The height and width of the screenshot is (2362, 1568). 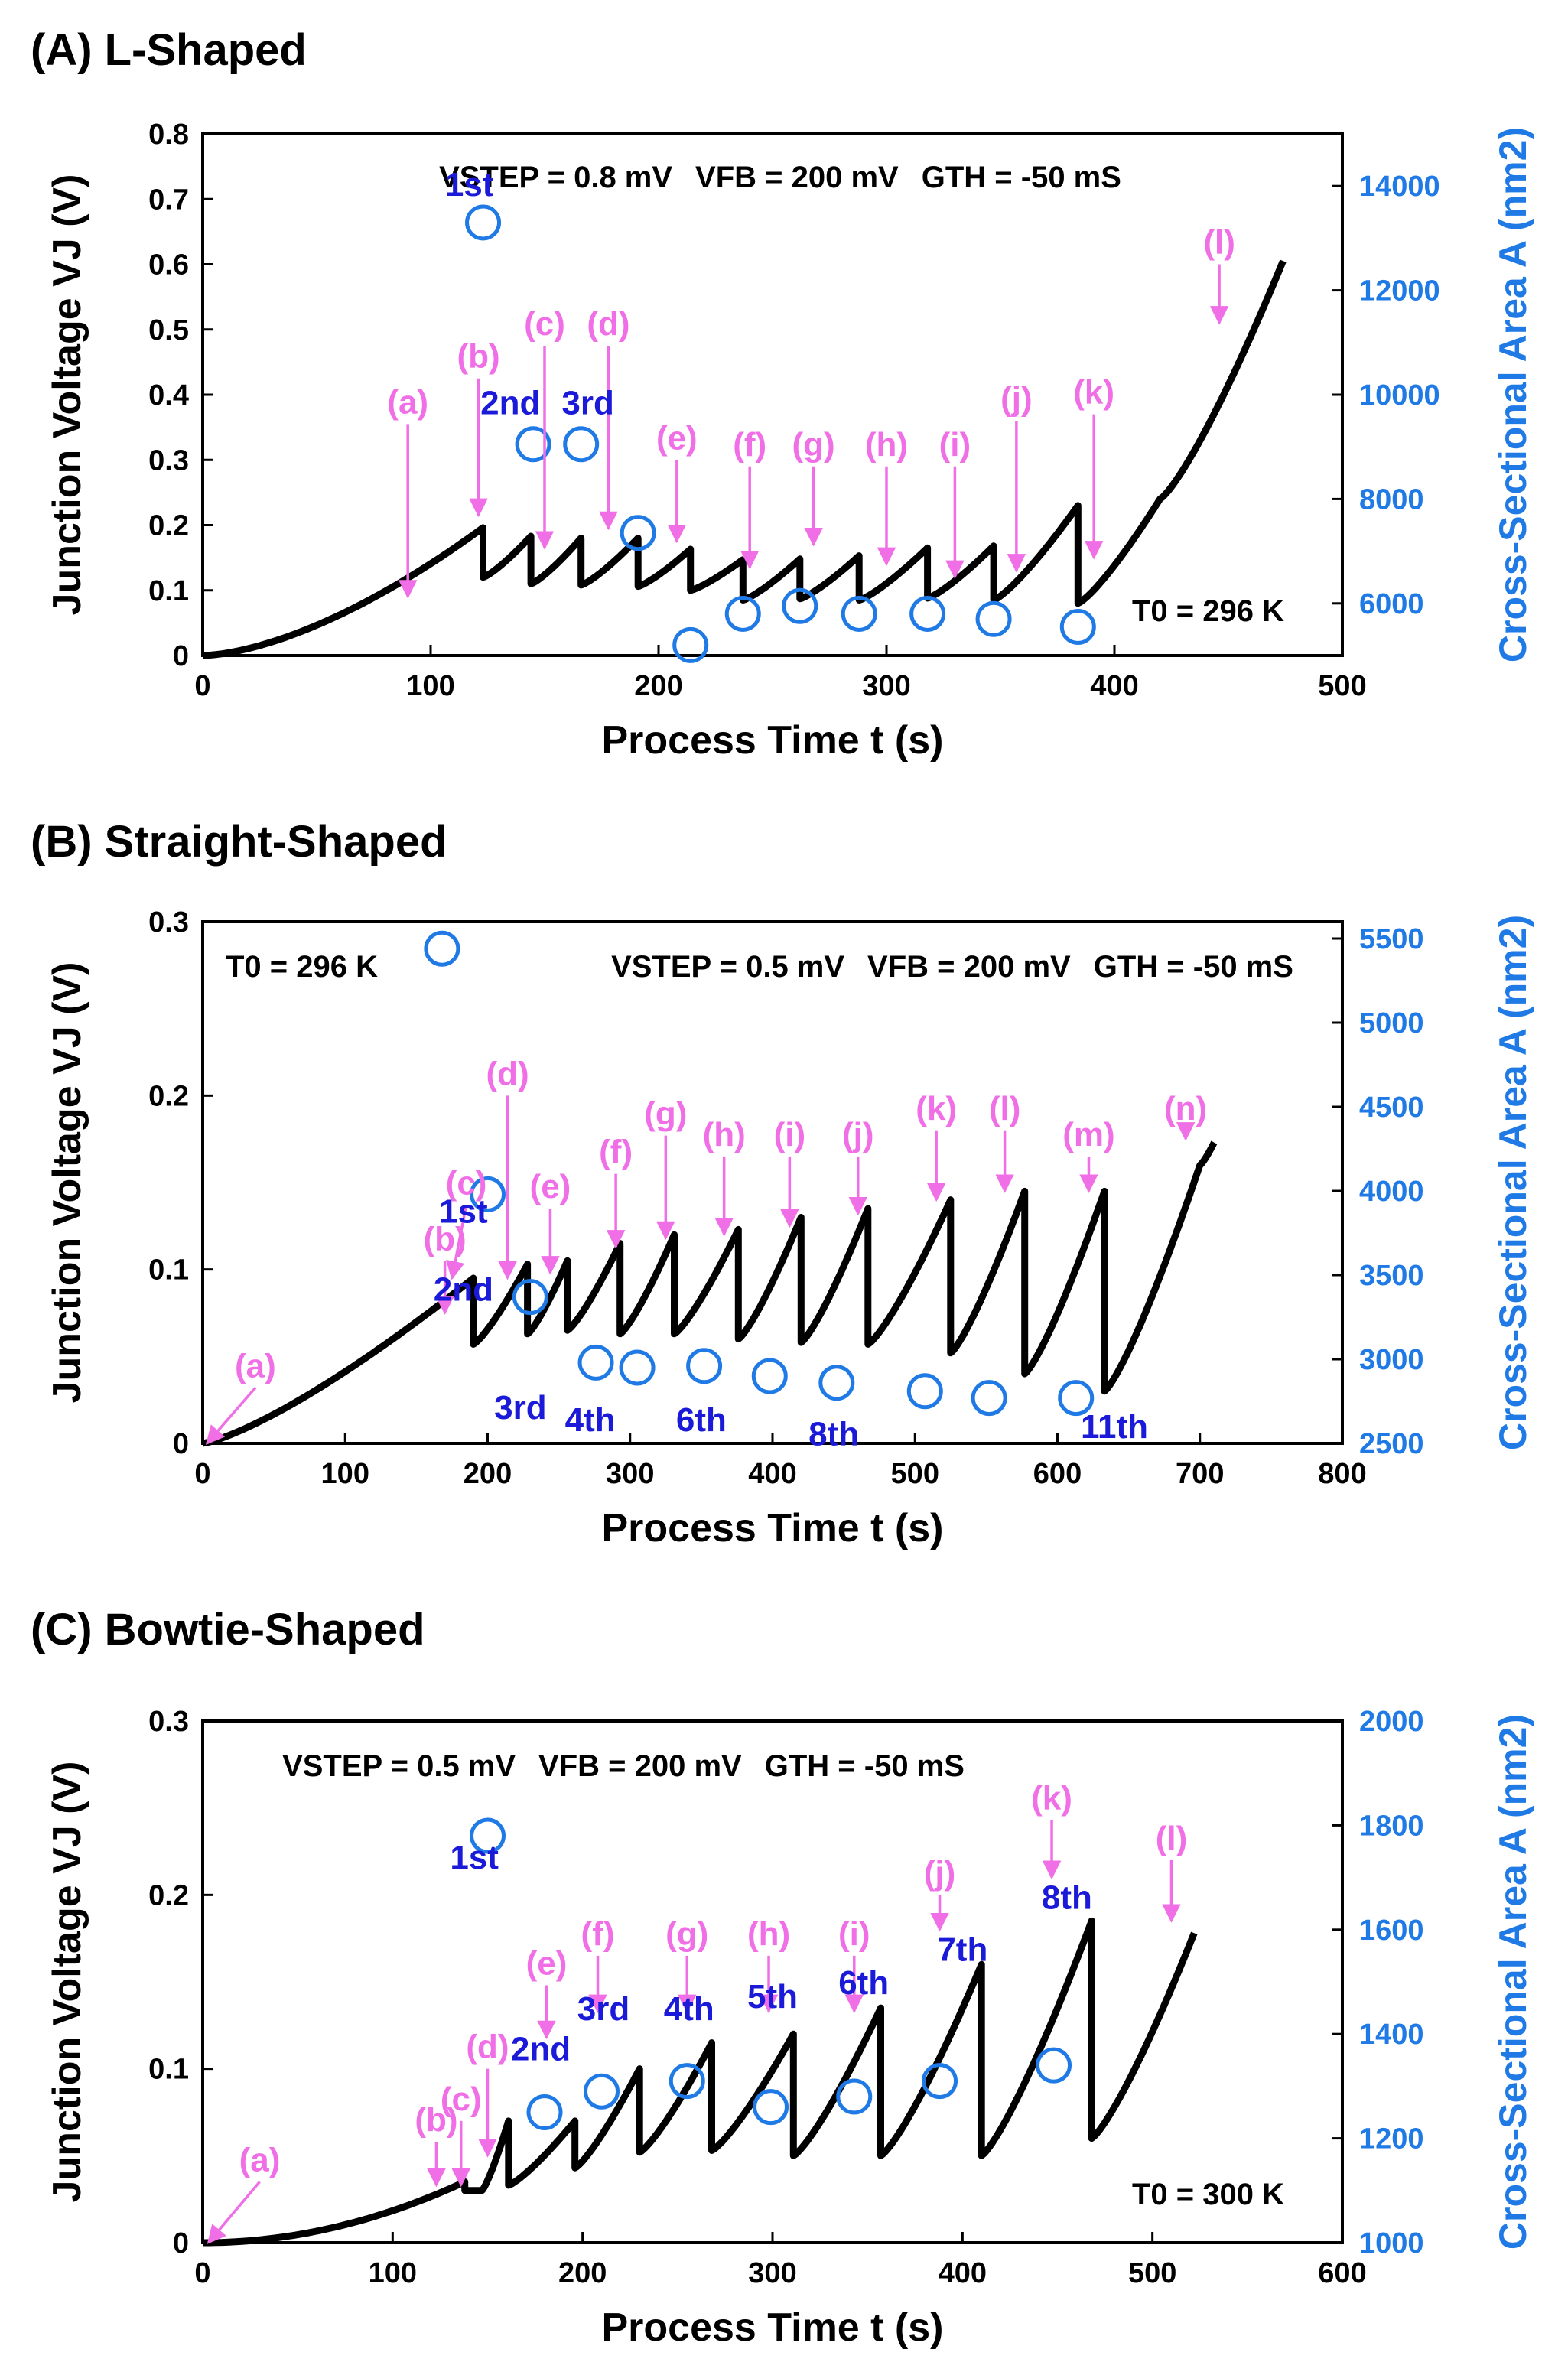 I want to click on panel-a-y2-axis-label: Cross-Sectional Area A (nm2), so click(x=1513, y=395).